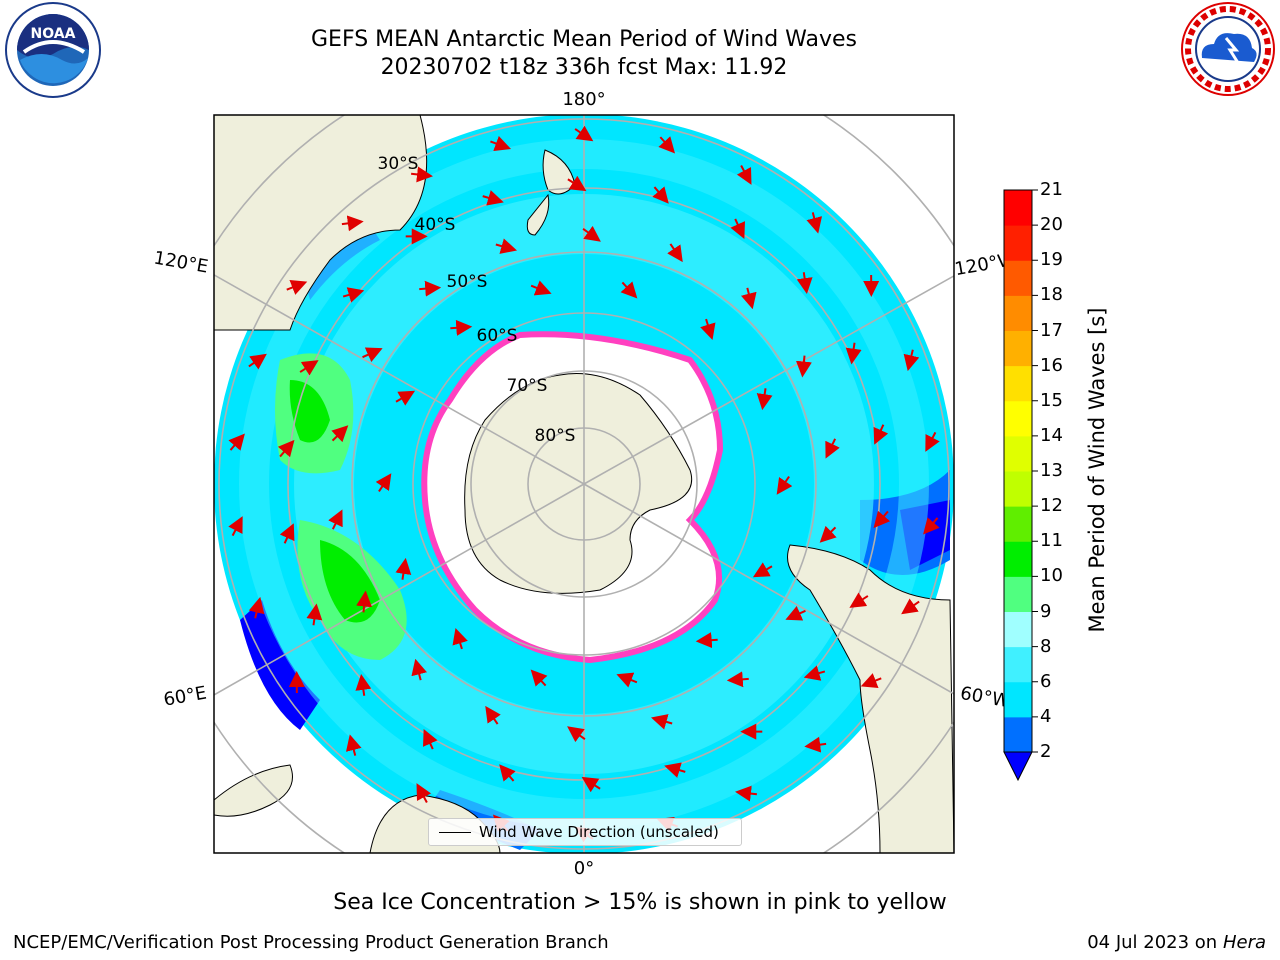 Image resolution: width=1280 pixels, height=960 pixels. Describe the element at coordinates (1051, 576) in the screenshot. I see `colorbar-tick-label: 10` at that location.